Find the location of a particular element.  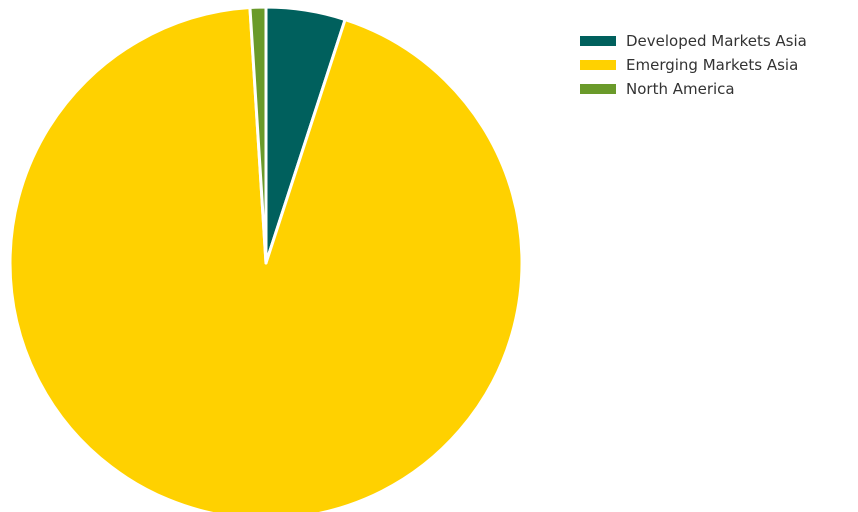

legend-item: North America is located at coordinates (693, 89).